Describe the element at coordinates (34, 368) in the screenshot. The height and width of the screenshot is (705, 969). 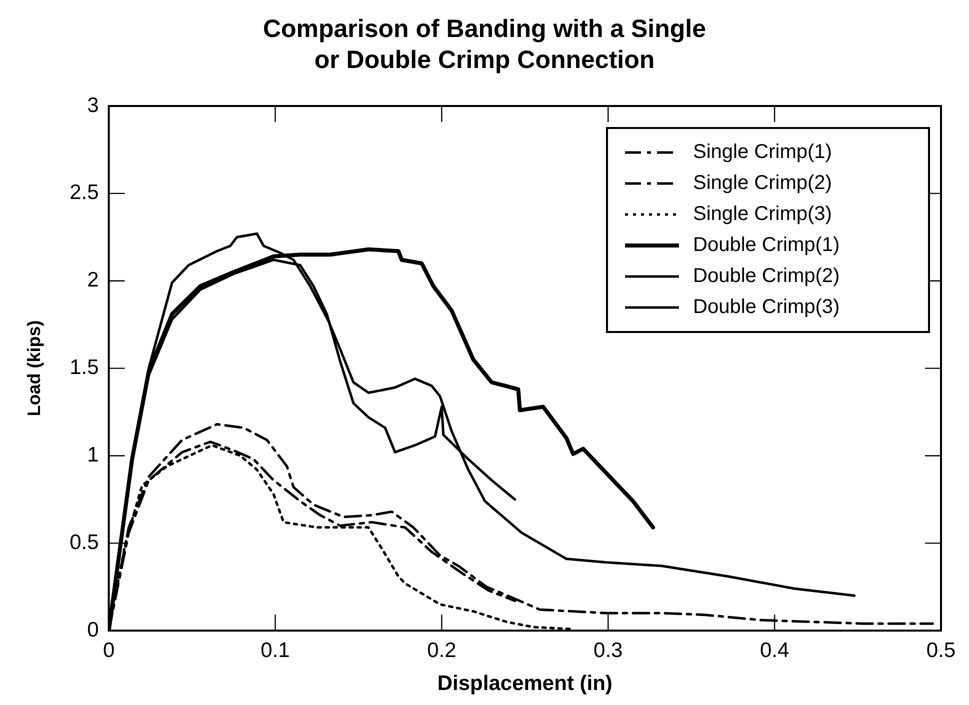
I see `y-axis-title: Load (kips)` at that location.